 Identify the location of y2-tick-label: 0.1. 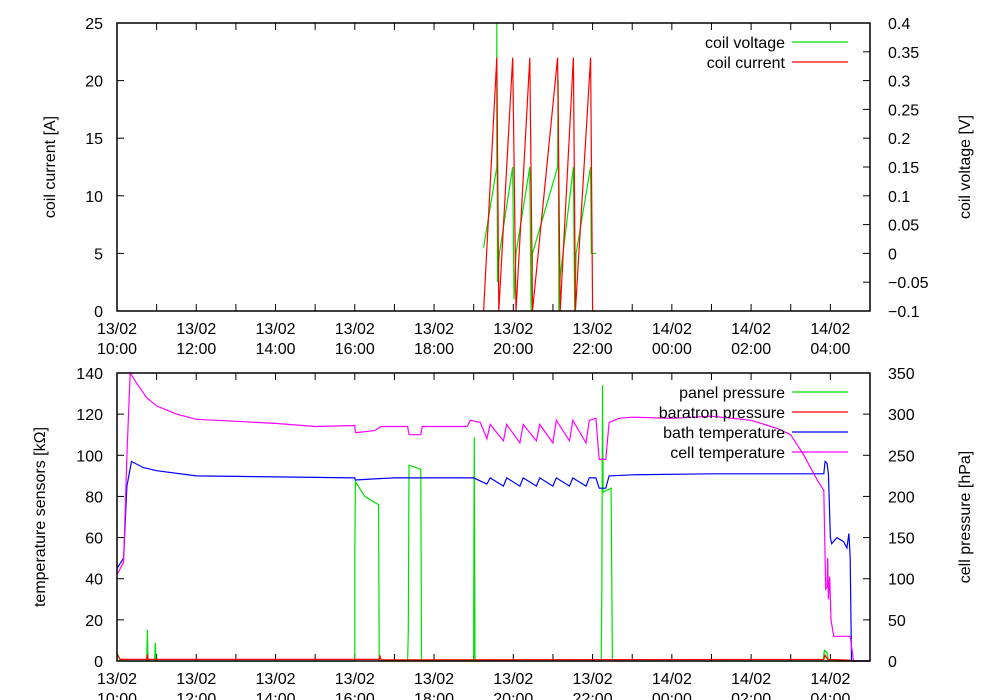
(899, 197).